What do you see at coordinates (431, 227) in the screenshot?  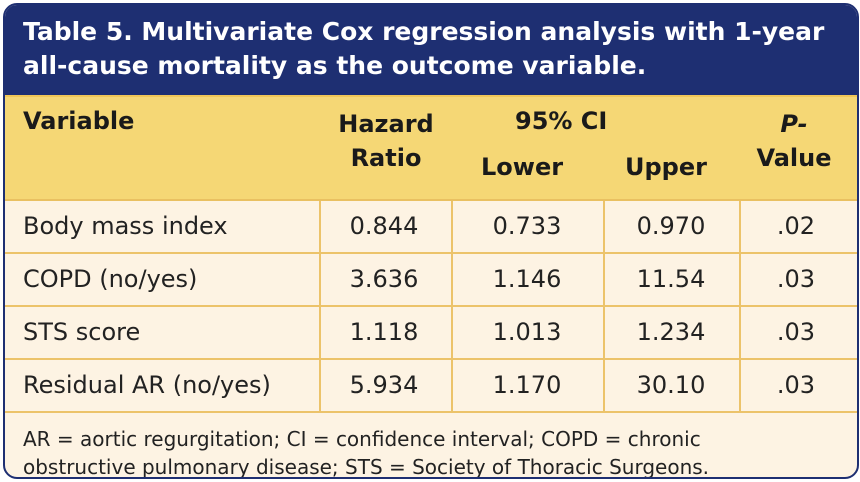 I see `table-row: Body mass index 0.844 0.733 0.970 .02` at bounding box center [431, 227].